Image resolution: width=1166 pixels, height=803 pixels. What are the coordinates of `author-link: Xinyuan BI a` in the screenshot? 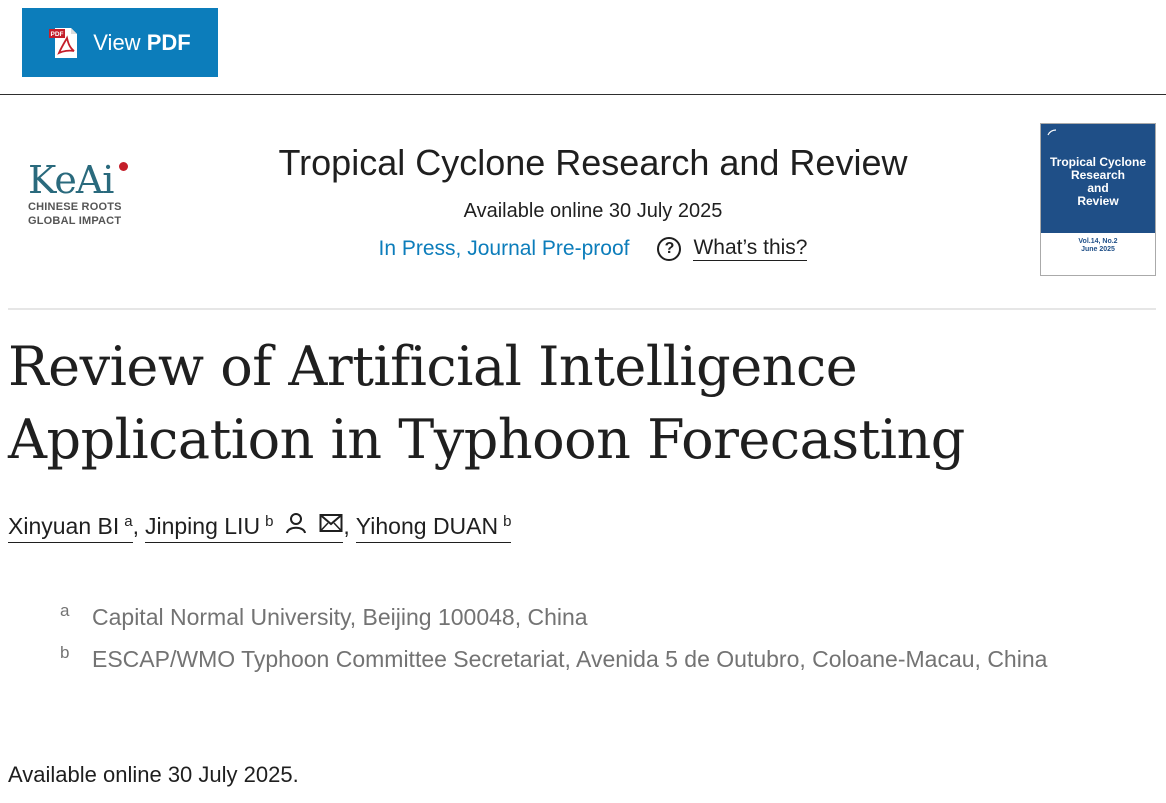 It's located at (70, 528).